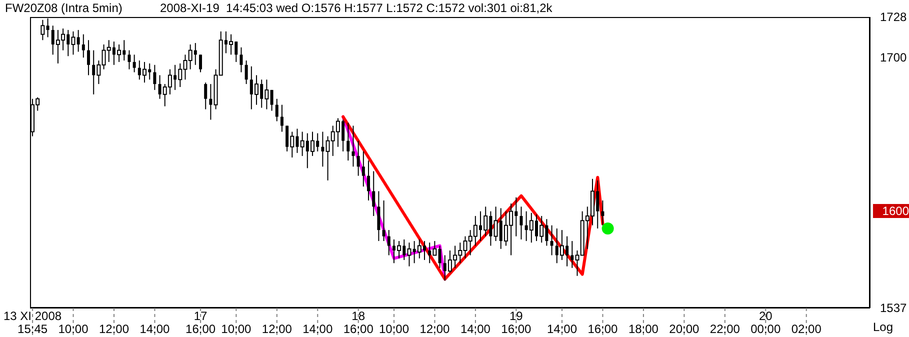  I want to click on chart-subtitle: 2008-XI-19 14:45:03 wed O:1576 H:1577 L:1572 C:1572 vol:301 oi:81,2k, so click(356, 8).